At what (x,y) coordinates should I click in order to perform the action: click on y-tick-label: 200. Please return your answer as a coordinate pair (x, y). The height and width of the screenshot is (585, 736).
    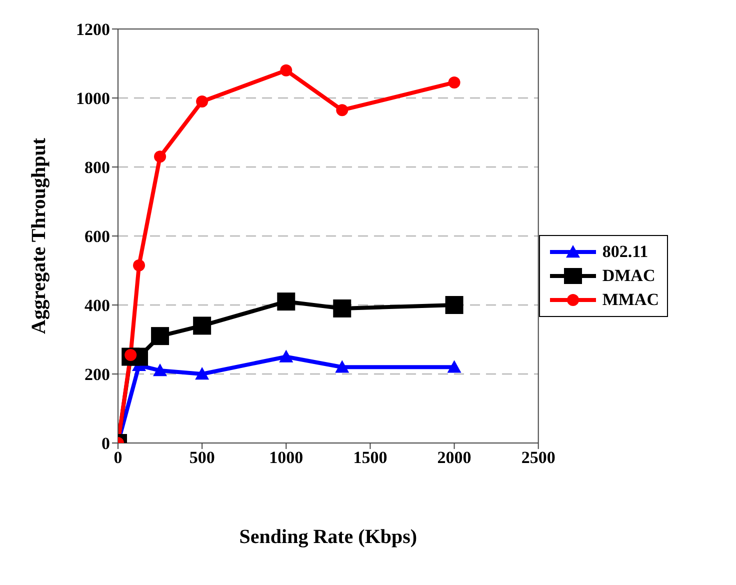
    Looking at the image, I should click on (97, 374).